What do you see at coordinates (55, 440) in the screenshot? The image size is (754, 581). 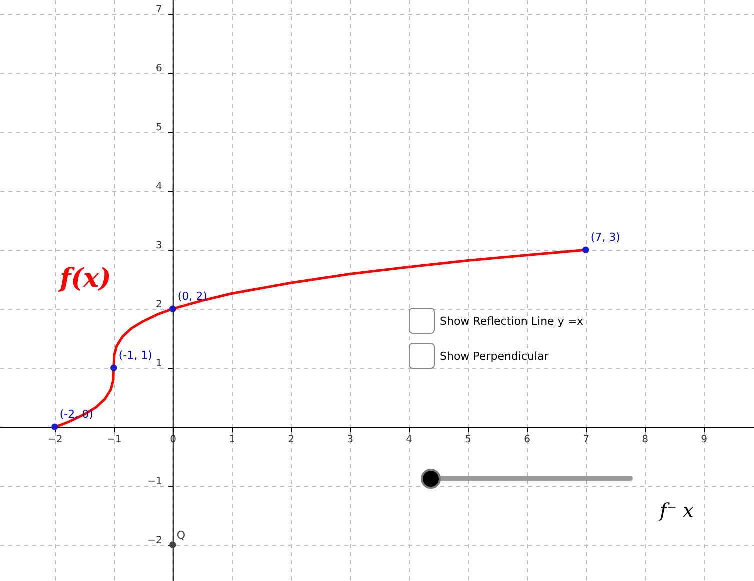 I see `x-tick-label: −2` at bounding box center [55, 440].